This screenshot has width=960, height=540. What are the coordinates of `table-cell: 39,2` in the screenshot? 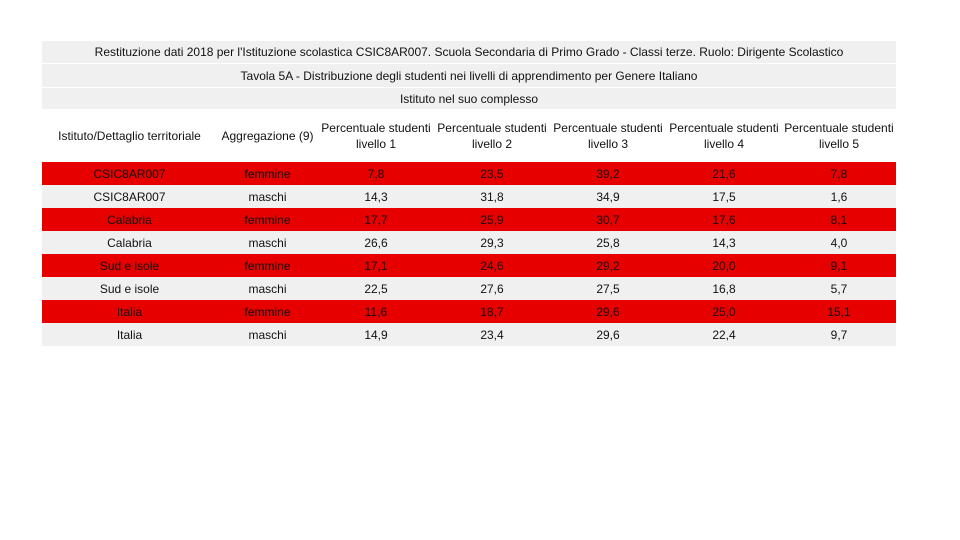 It's located at (608, 173).